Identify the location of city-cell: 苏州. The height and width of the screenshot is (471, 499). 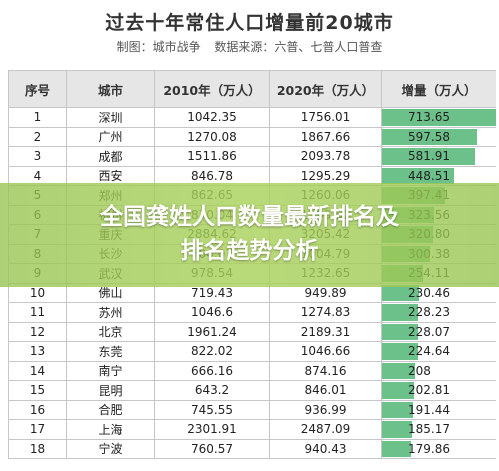
(110, 312).